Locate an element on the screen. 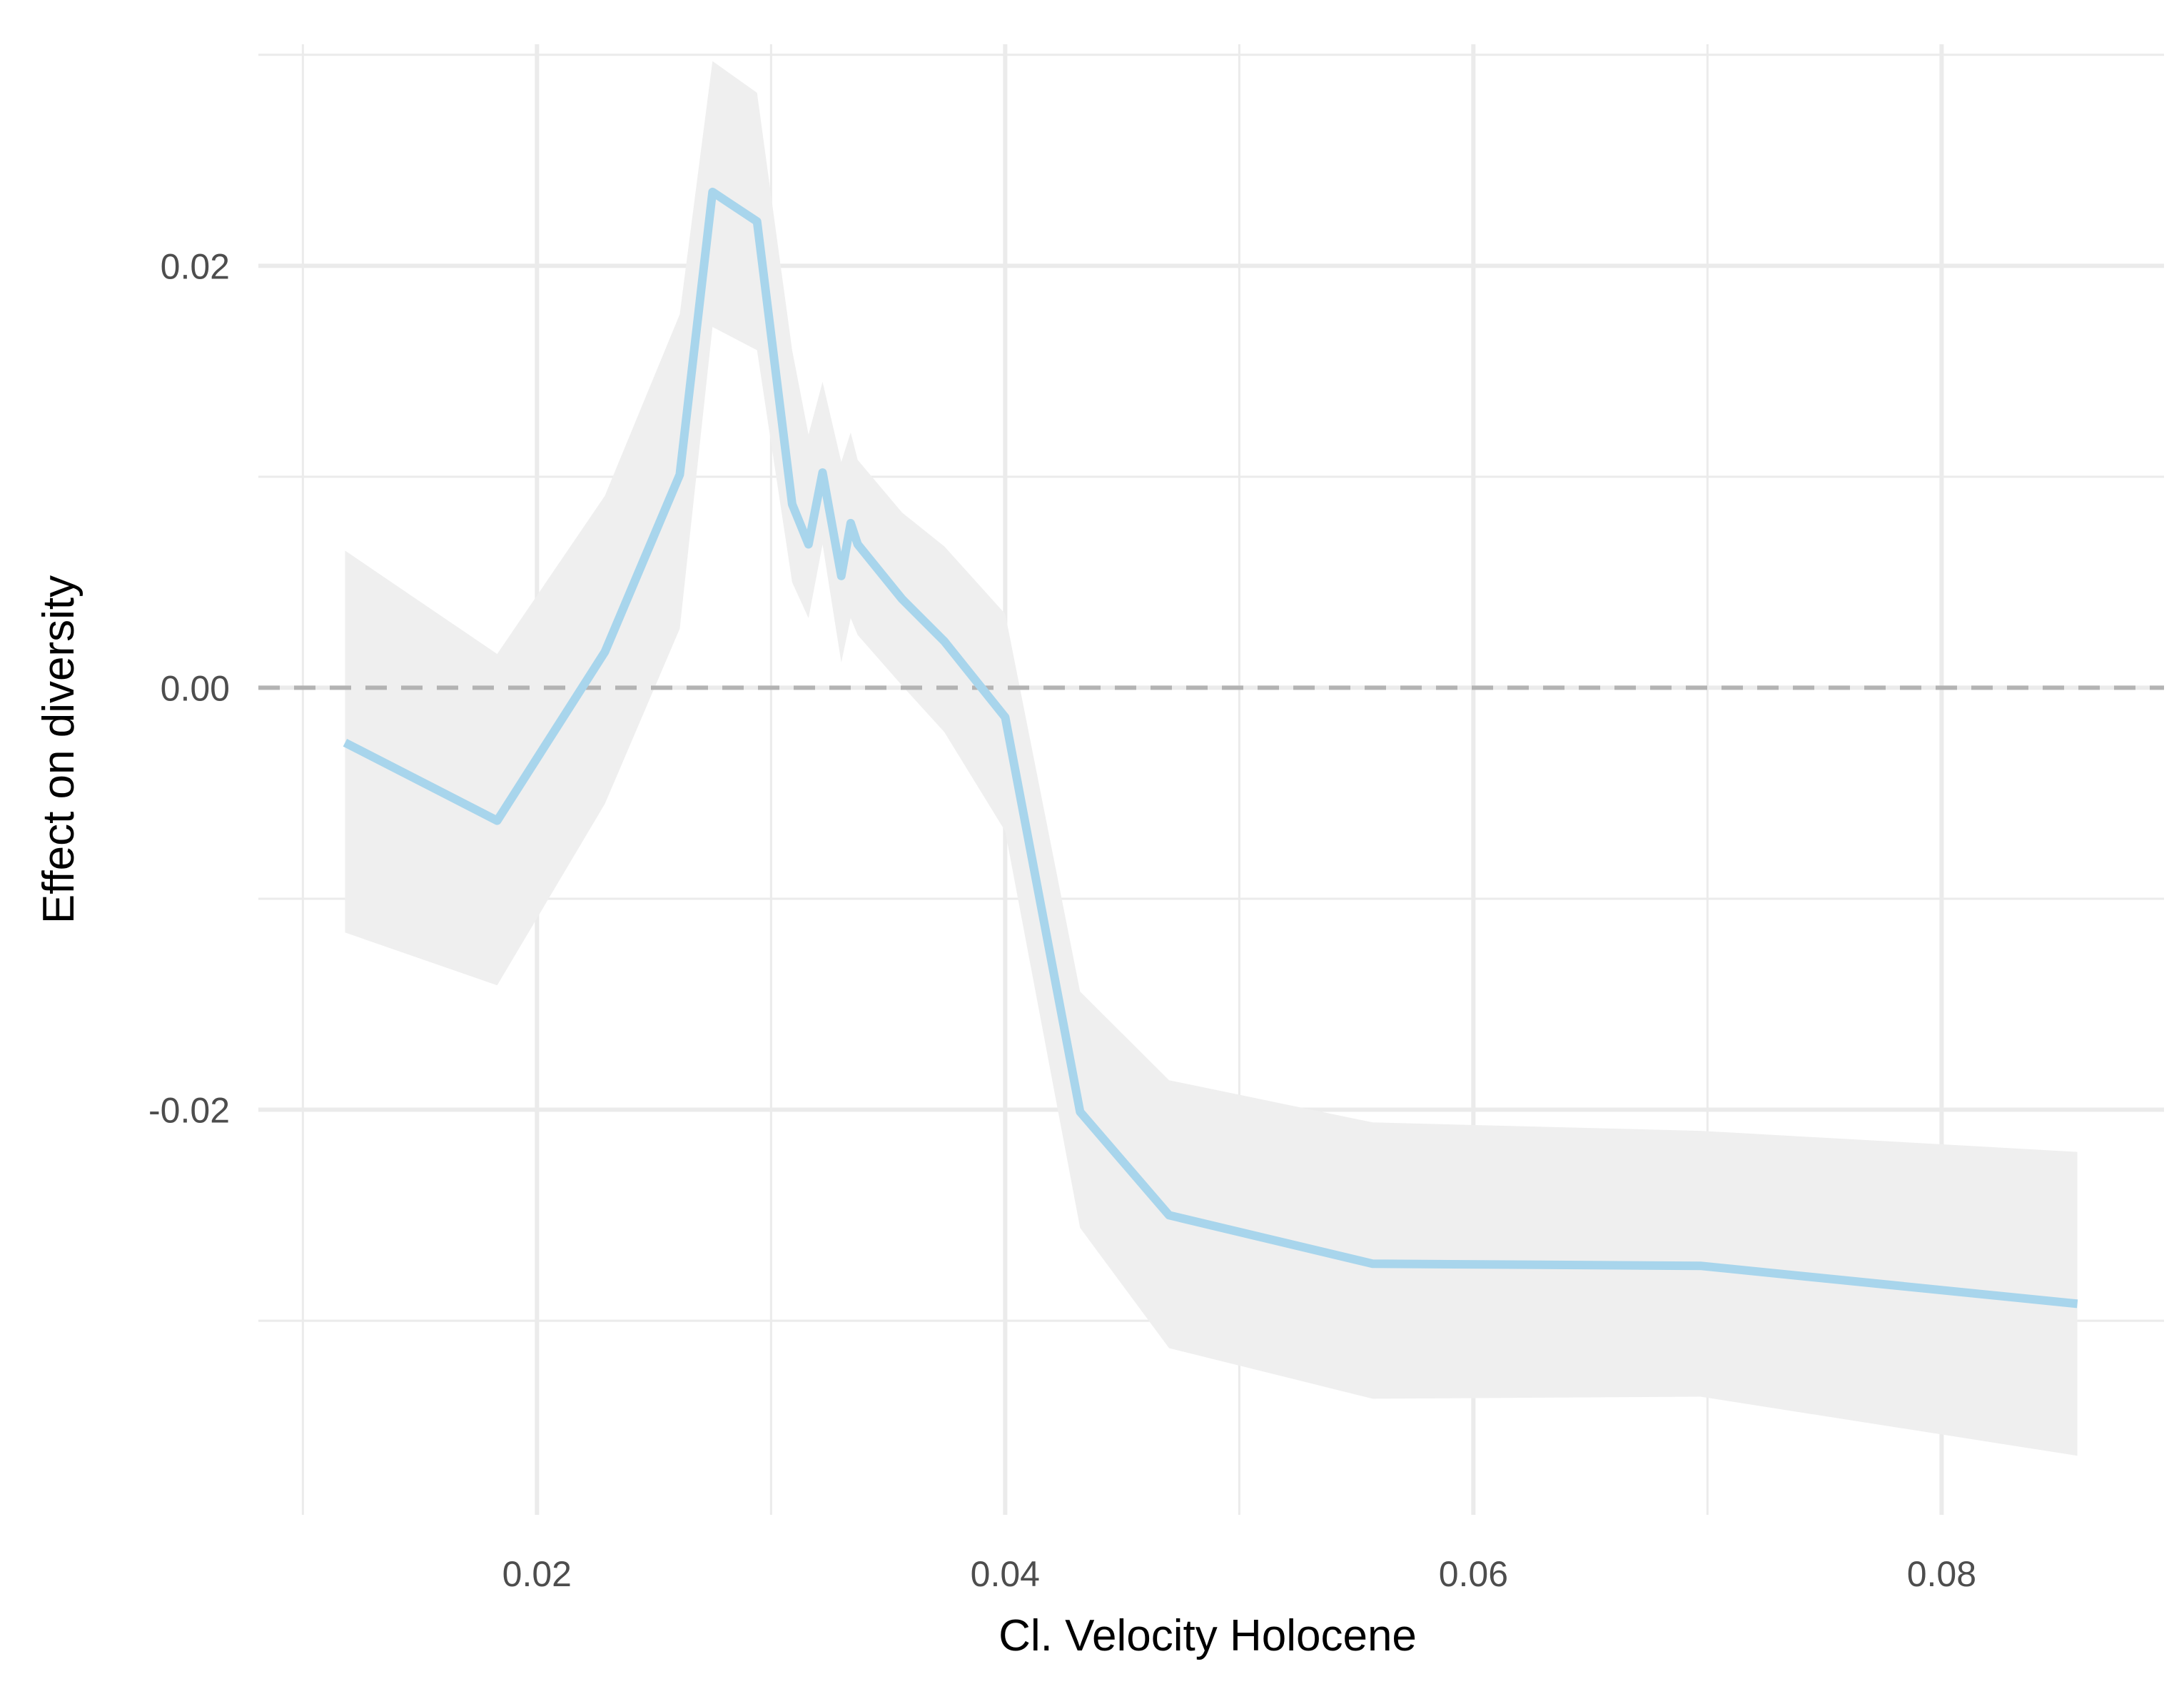 This screenshot has height=1699, width=2184. x-axis-title: Cl. Velocity Holocene is located at coordinates (1208, 1636).